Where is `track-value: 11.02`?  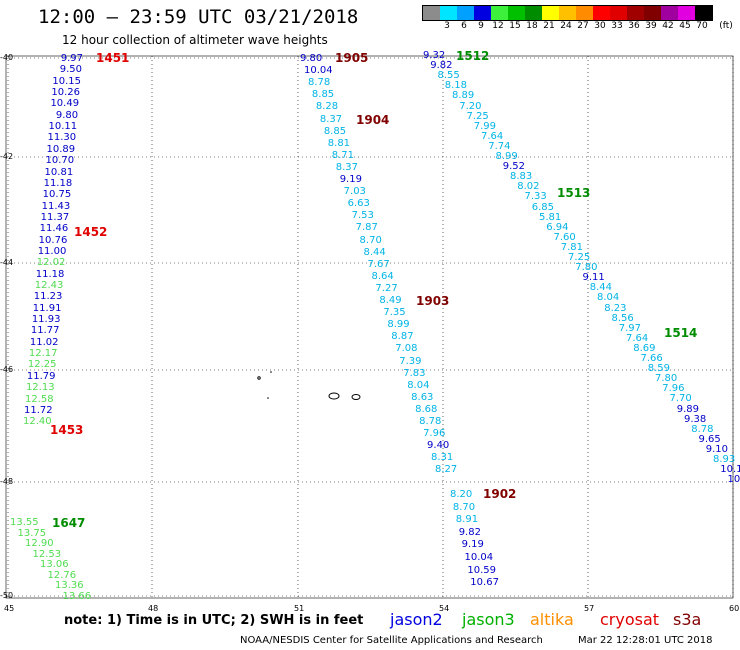 track-value: 11.02 is located at coordinates (44, 342).